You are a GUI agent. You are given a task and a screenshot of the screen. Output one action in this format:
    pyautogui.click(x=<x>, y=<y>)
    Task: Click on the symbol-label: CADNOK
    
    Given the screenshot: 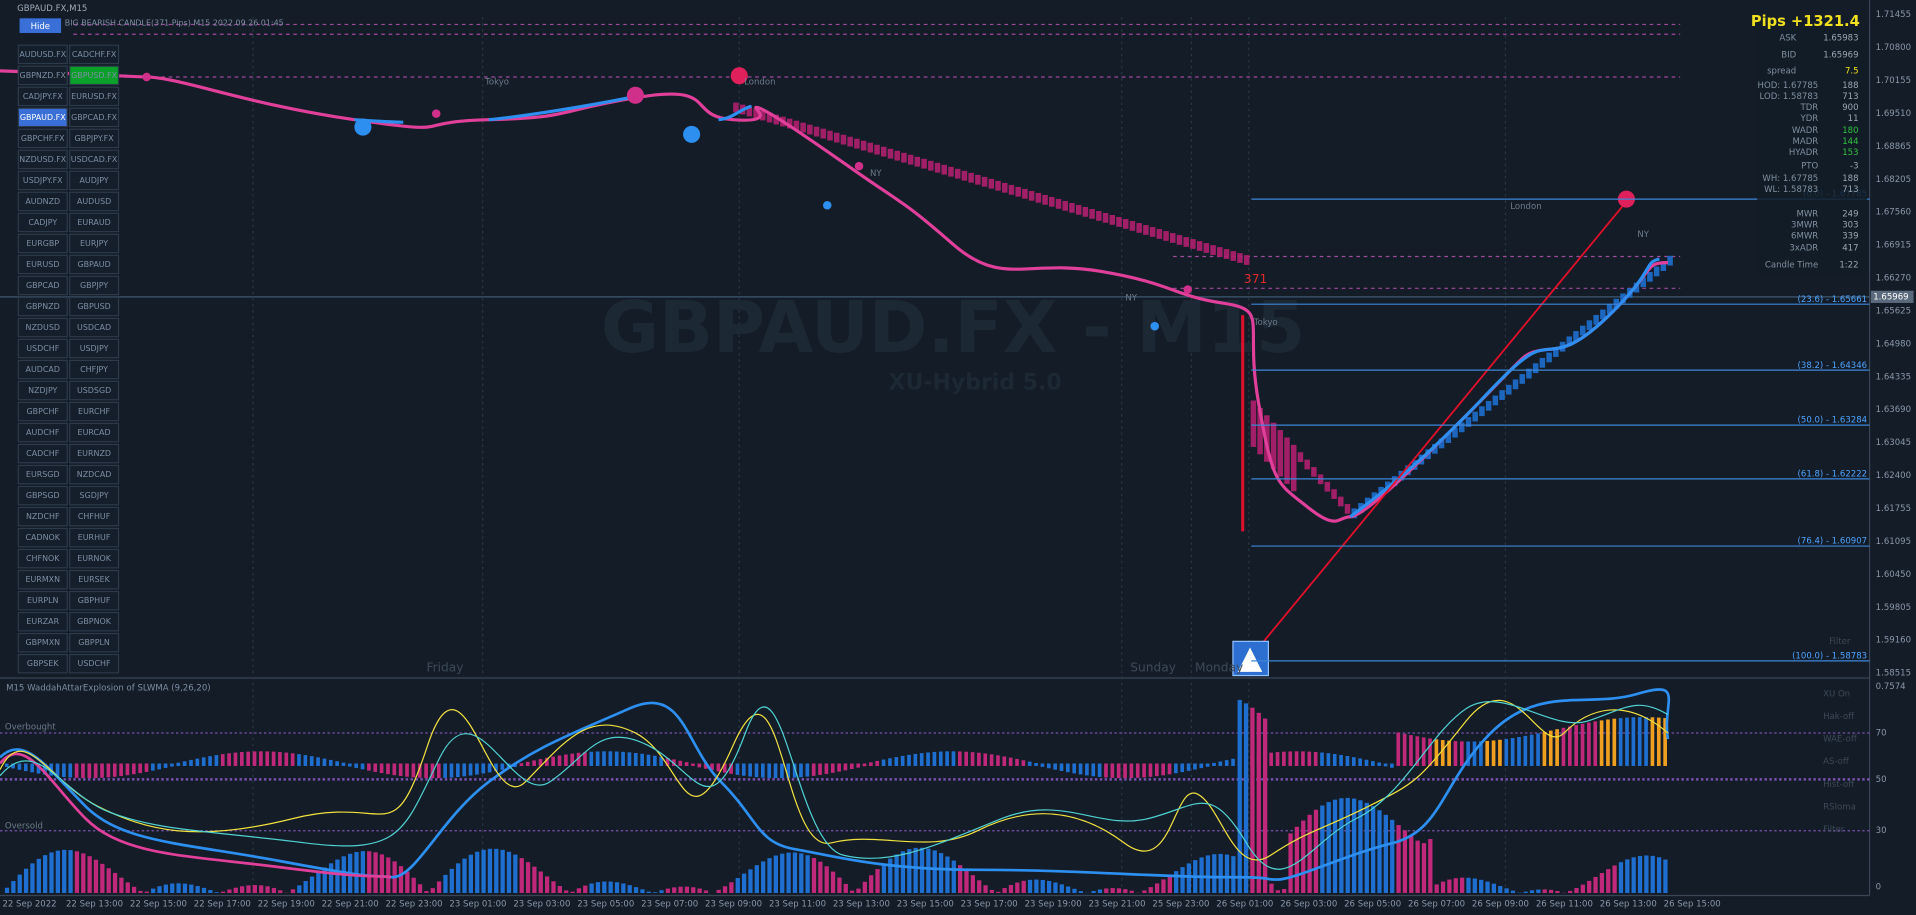 What is the action you would take?
    pyautogui.click(x=43, y=537)
    